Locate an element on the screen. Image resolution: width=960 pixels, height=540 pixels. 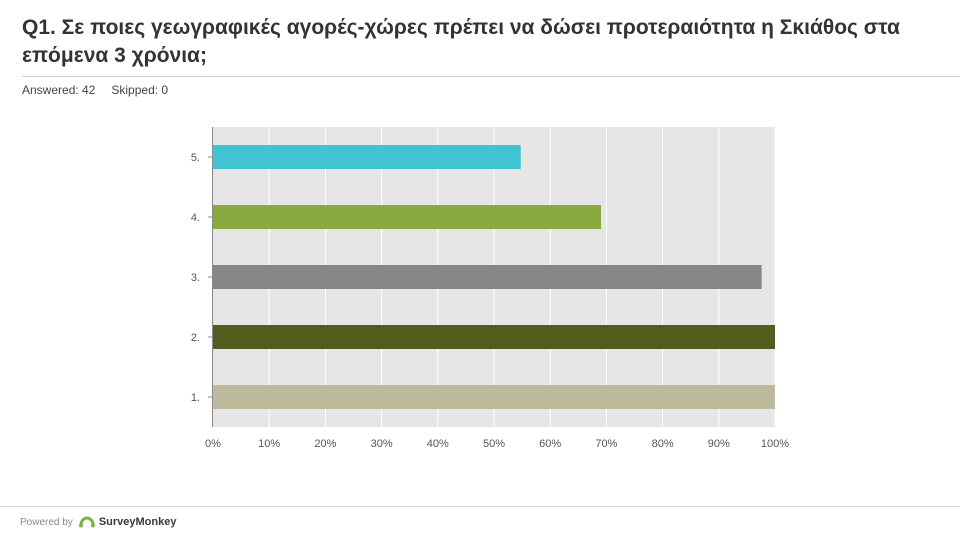
footer: Powered by SurveyMonkey is located at coordinates (98, 522).